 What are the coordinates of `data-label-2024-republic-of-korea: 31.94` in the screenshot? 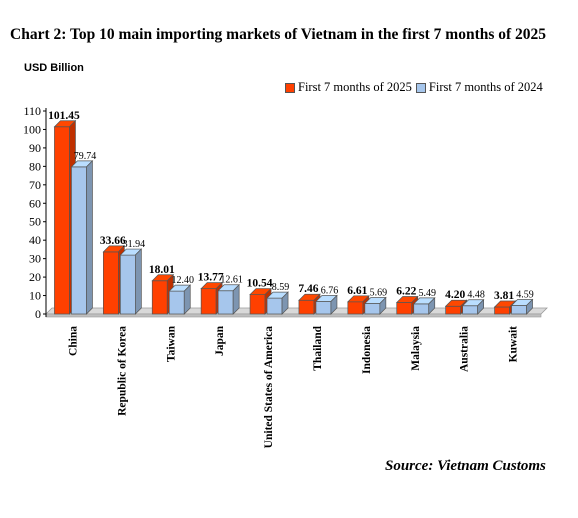 It's located at (134, 244).